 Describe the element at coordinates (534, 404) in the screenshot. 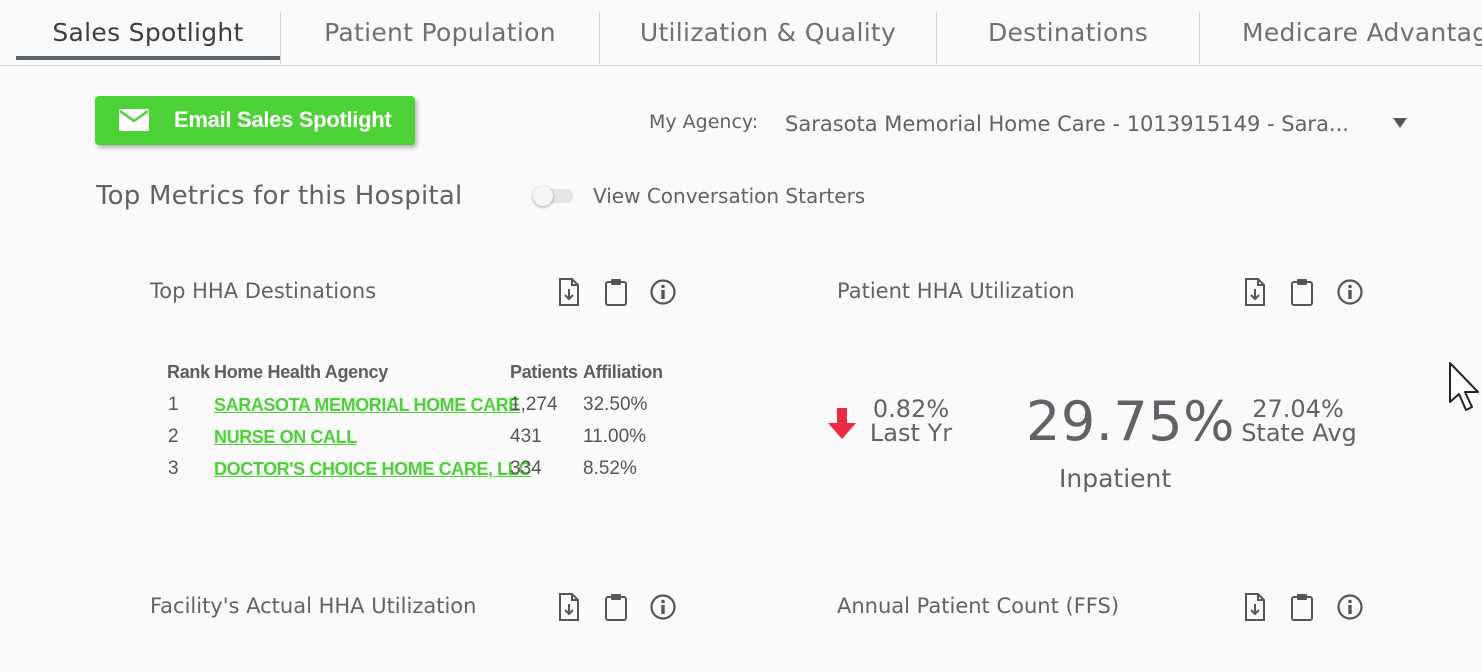

I see `table-cell-patients: 1,274` at that location.